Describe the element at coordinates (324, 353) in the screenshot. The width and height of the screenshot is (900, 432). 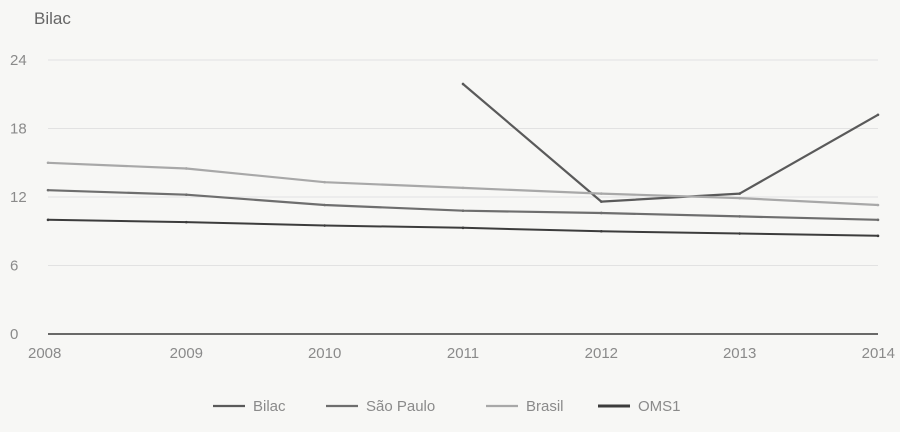
I see `x-tick-label: 2010` at that location.